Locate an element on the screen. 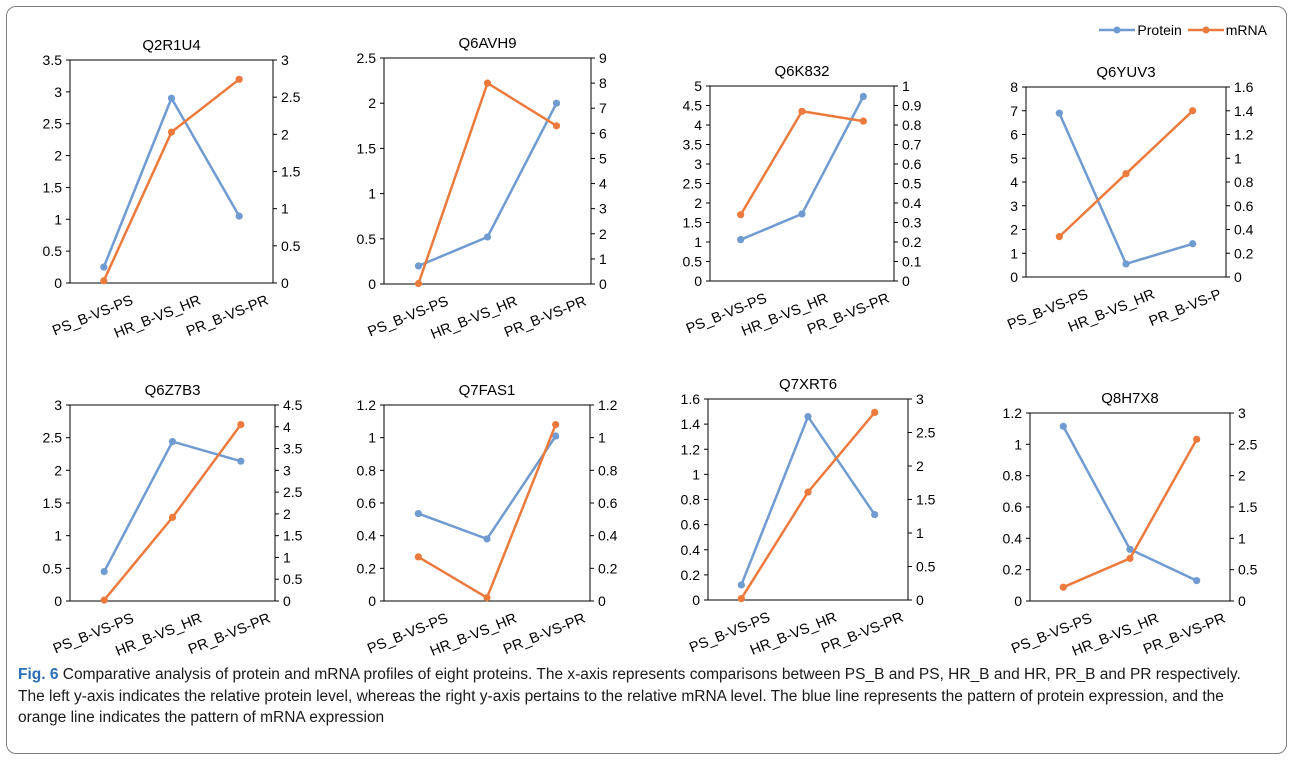 This screenshot has width=1295, height=762. panel-title: Q8H7X8 is located at coordinates (1130, 398).